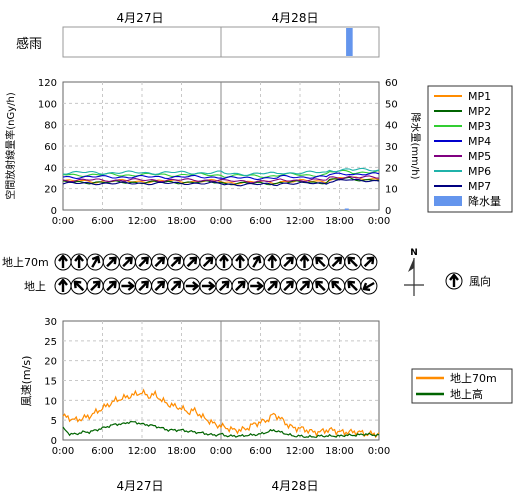  I want to click on y-tick-label: 5, so click(54, 421).